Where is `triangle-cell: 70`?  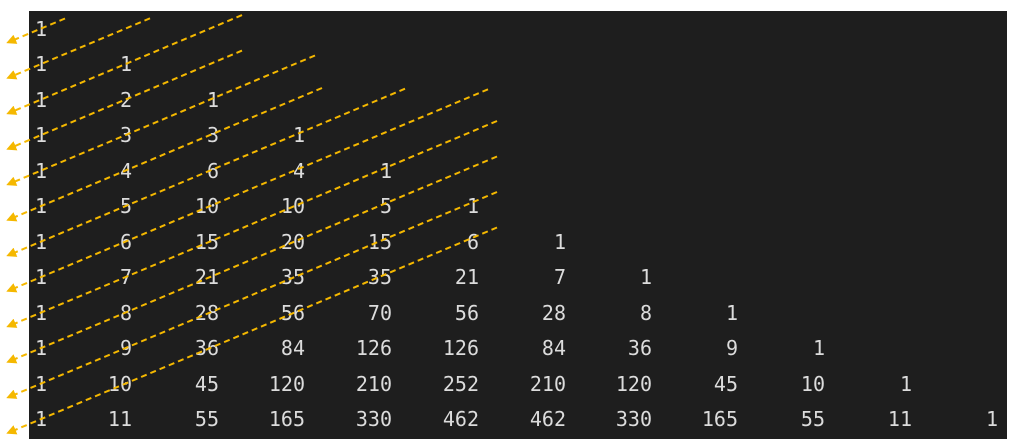
triangle-cell: 70 is located at coordinates (379, 313).